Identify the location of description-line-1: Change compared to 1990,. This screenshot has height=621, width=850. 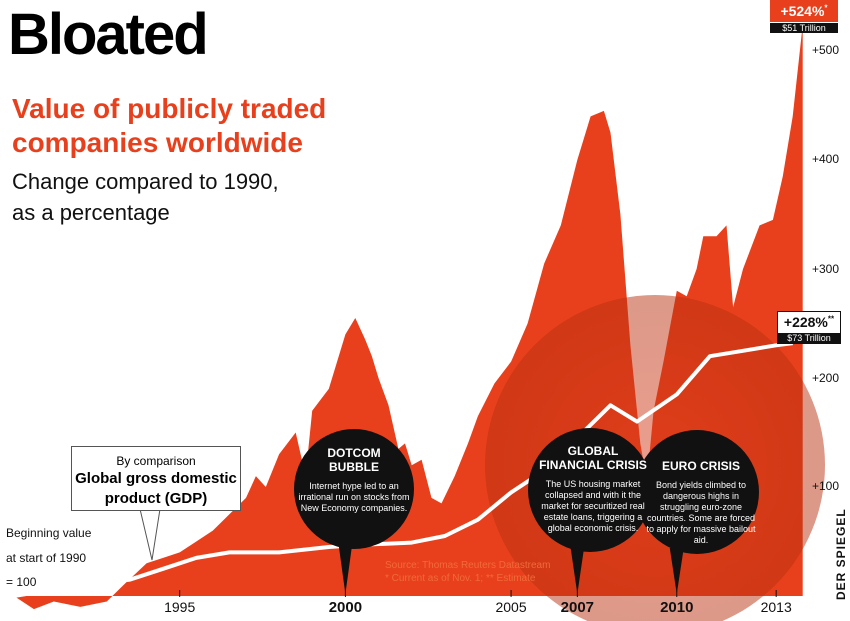
(145, 181).